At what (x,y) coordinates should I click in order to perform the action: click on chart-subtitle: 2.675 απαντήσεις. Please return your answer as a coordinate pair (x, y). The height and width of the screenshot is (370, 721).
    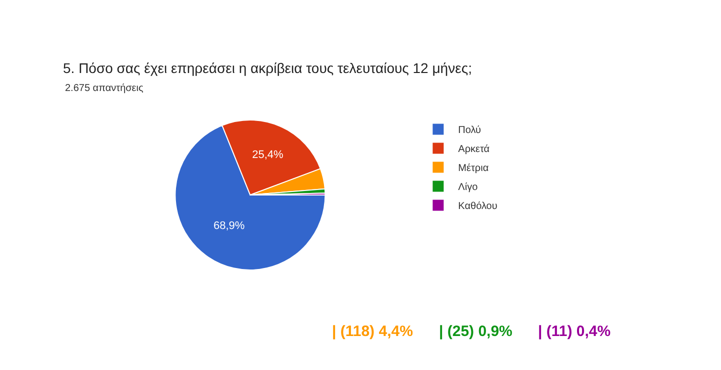
    Looking at the image, I should click on (104, 88).